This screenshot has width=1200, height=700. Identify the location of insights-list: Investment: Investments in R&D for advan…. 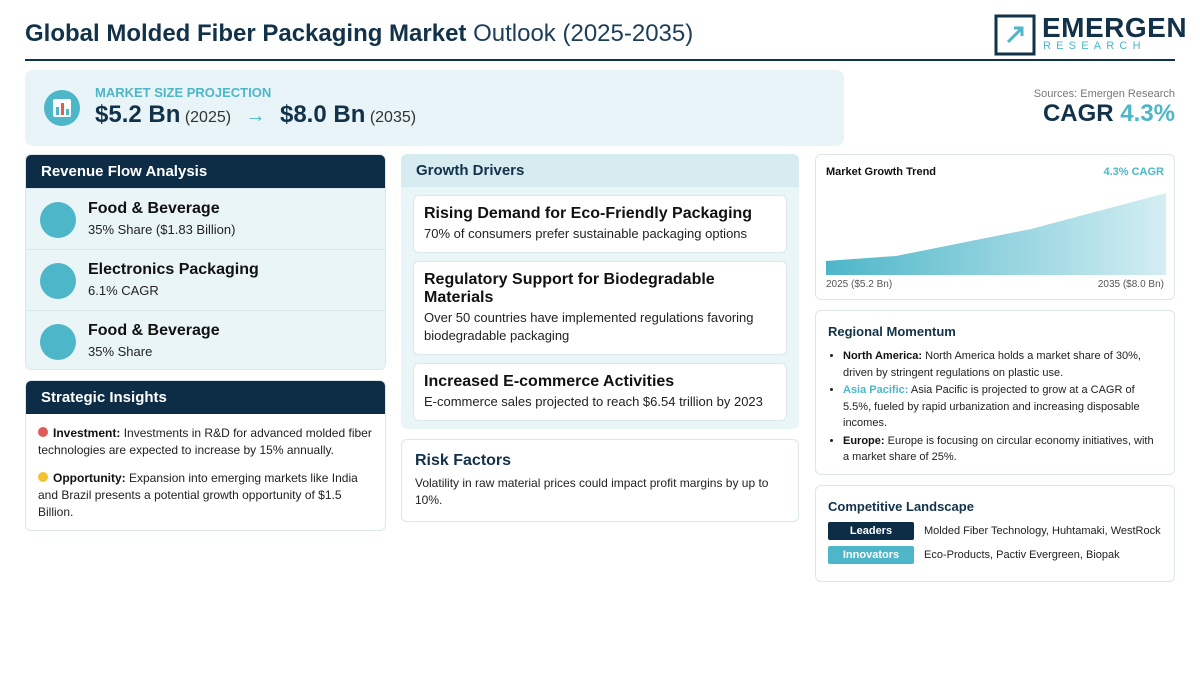
(205, 473).